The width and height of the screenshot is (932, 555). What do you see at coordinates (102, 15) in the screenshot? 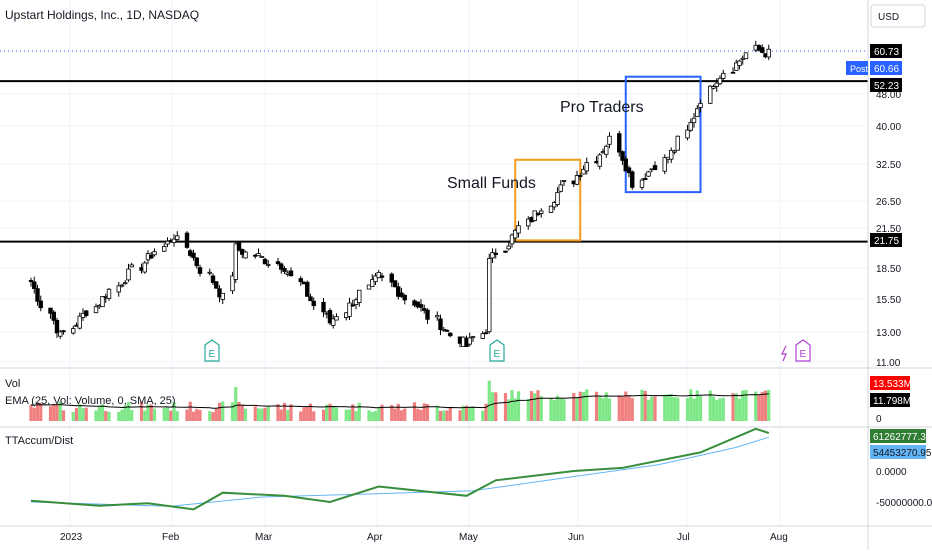
I see `symbol-title: Upstart Holdings, Inc., 1D, NASDAQ` at bounding box center [102, 15].